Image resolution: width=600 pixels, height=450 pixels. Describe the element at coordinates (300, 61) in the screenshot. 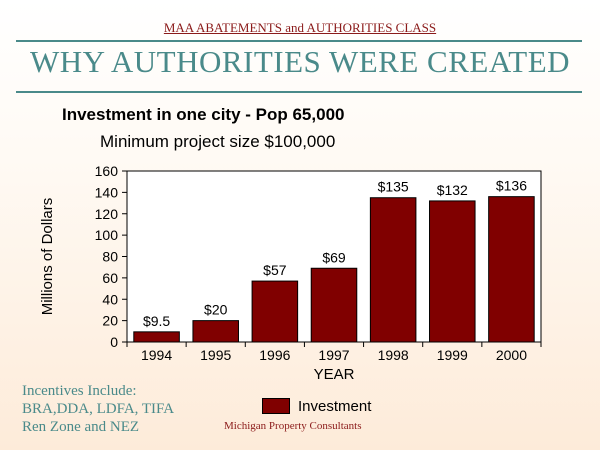

I see `slide-title: WHY AUTHORITIES WERE CREATED` at that location.